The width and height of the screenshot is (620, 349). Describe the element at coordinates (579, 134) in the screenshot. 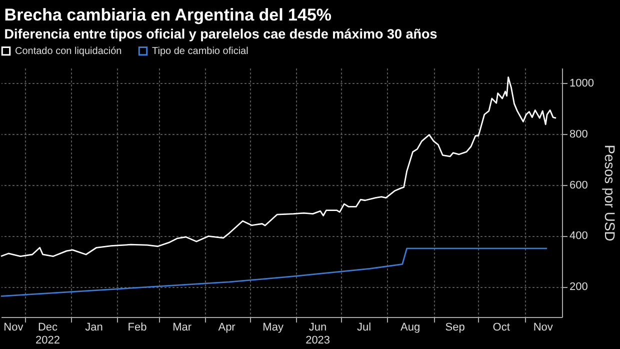

I see `y-tick-label: 800` at that location.